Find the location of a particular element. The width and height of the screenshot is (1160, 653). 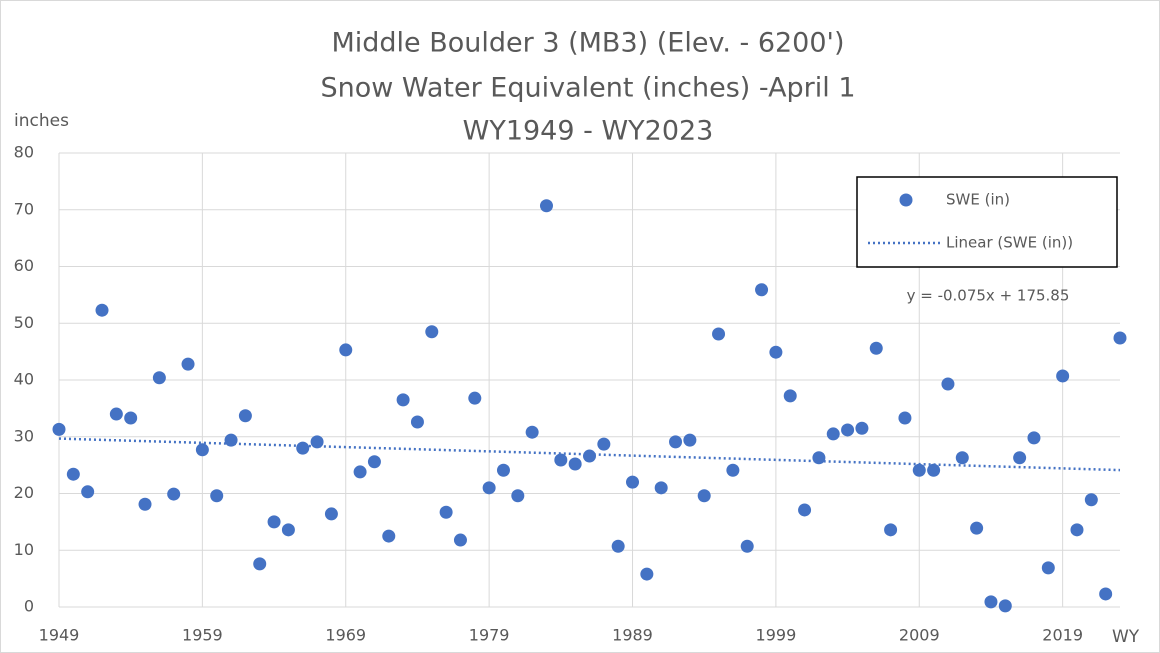

y-tick-label: 30 is located at coordinates (24, 435).